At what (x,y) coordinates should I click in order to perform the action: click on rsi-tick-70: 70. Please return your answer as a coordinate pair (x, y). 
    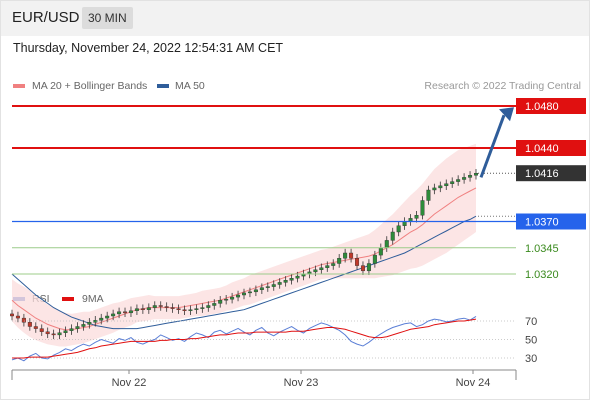
    Looking at the image, I should click on (531, 322).